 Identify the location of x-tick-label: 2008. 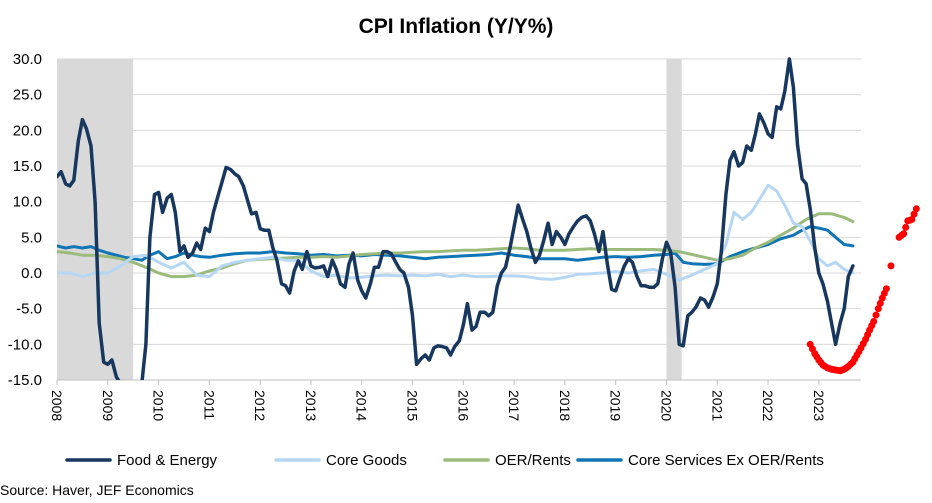
(57, 405).